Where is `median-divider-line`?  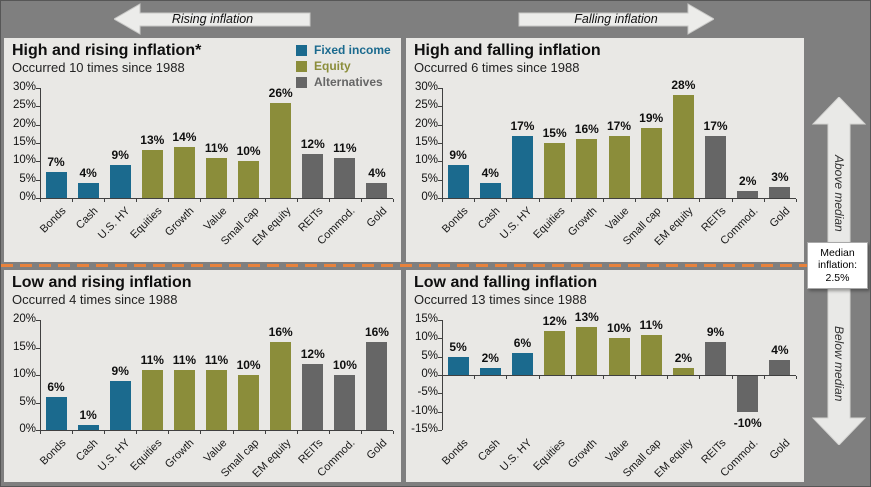
median-divider-line is located at coordinates (405, 265).